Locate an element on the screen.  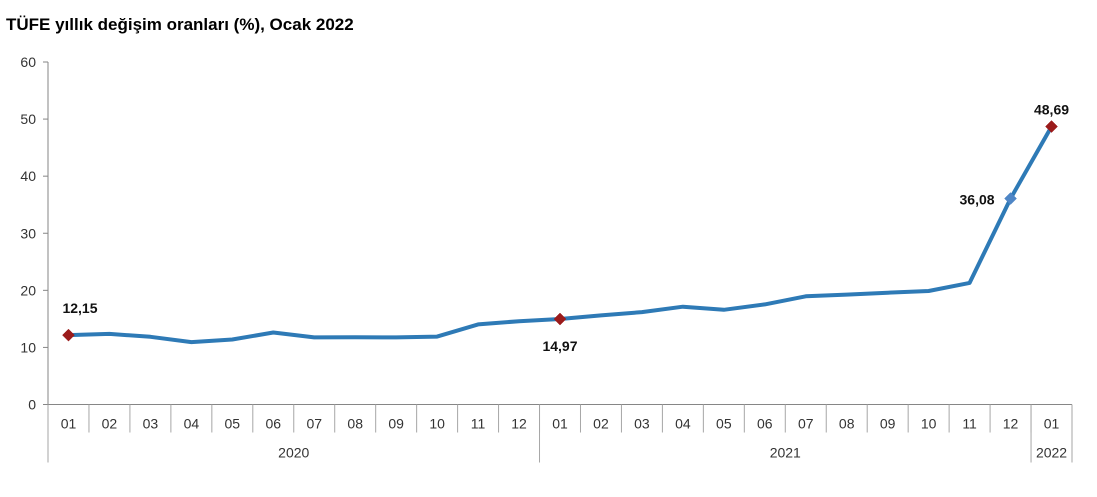
data-label: 36,08 is located at coordinates (977, 200).